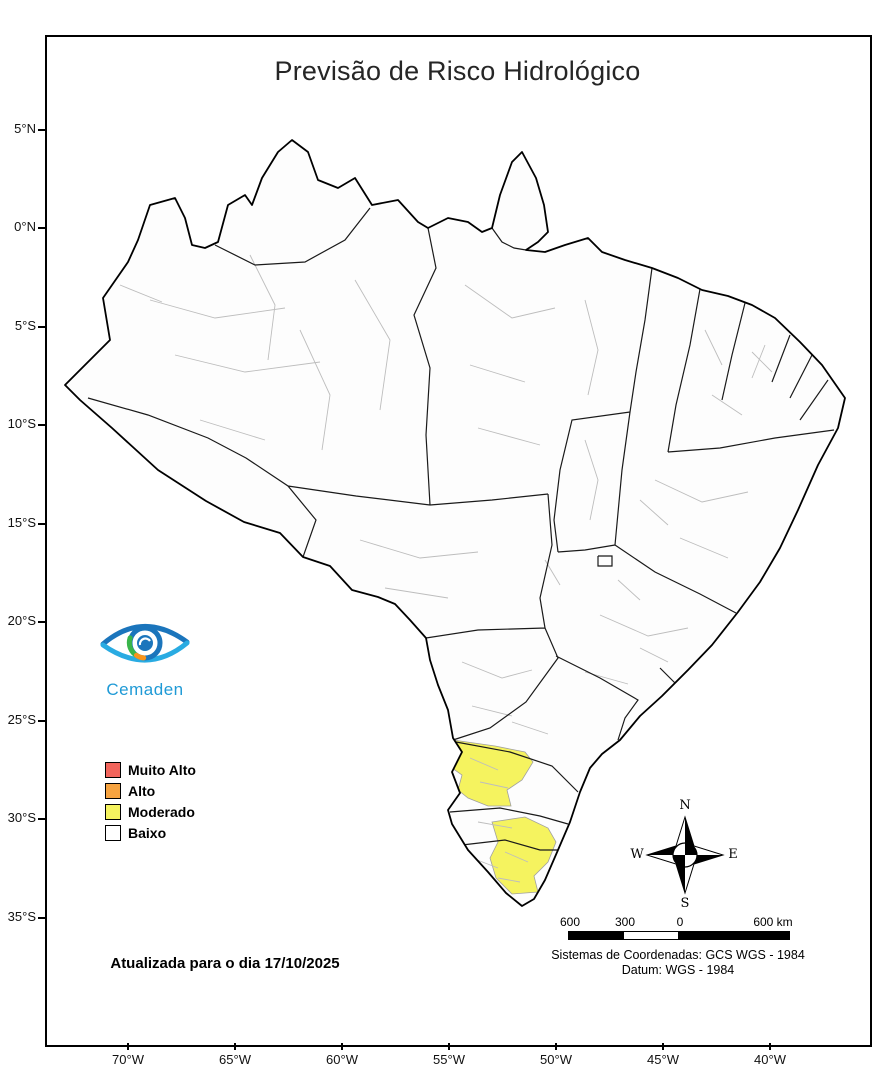 This screenshot has height=1080, width=881. What do you see at coordinates (142, 791) in the screenshot?
I see `legend-label-alto: Alto` at bounding box center [142, 791].